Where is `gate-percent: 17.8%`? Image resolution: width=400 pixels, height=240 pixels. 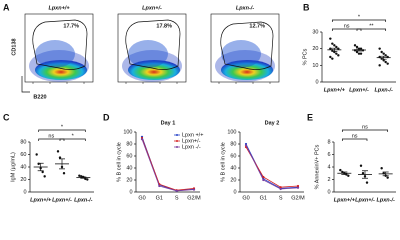
gate-percent: 17.8% is located at coordinates (164, 26).